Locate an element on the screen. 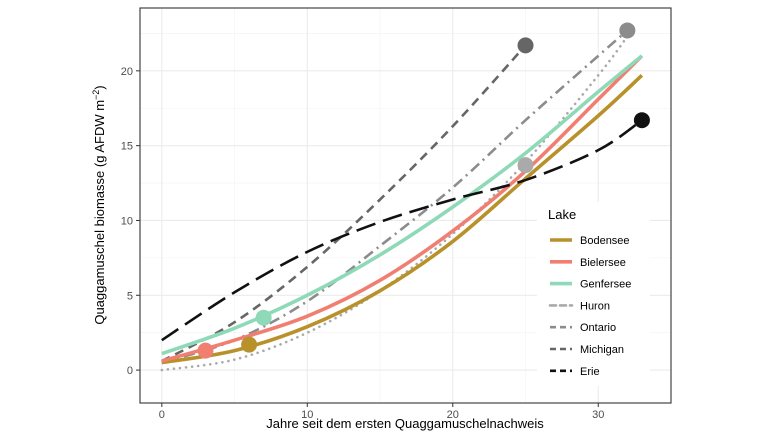 The width and height of the screenshot is (760, 440). point-genfersee is located at coordinates (263, 317).